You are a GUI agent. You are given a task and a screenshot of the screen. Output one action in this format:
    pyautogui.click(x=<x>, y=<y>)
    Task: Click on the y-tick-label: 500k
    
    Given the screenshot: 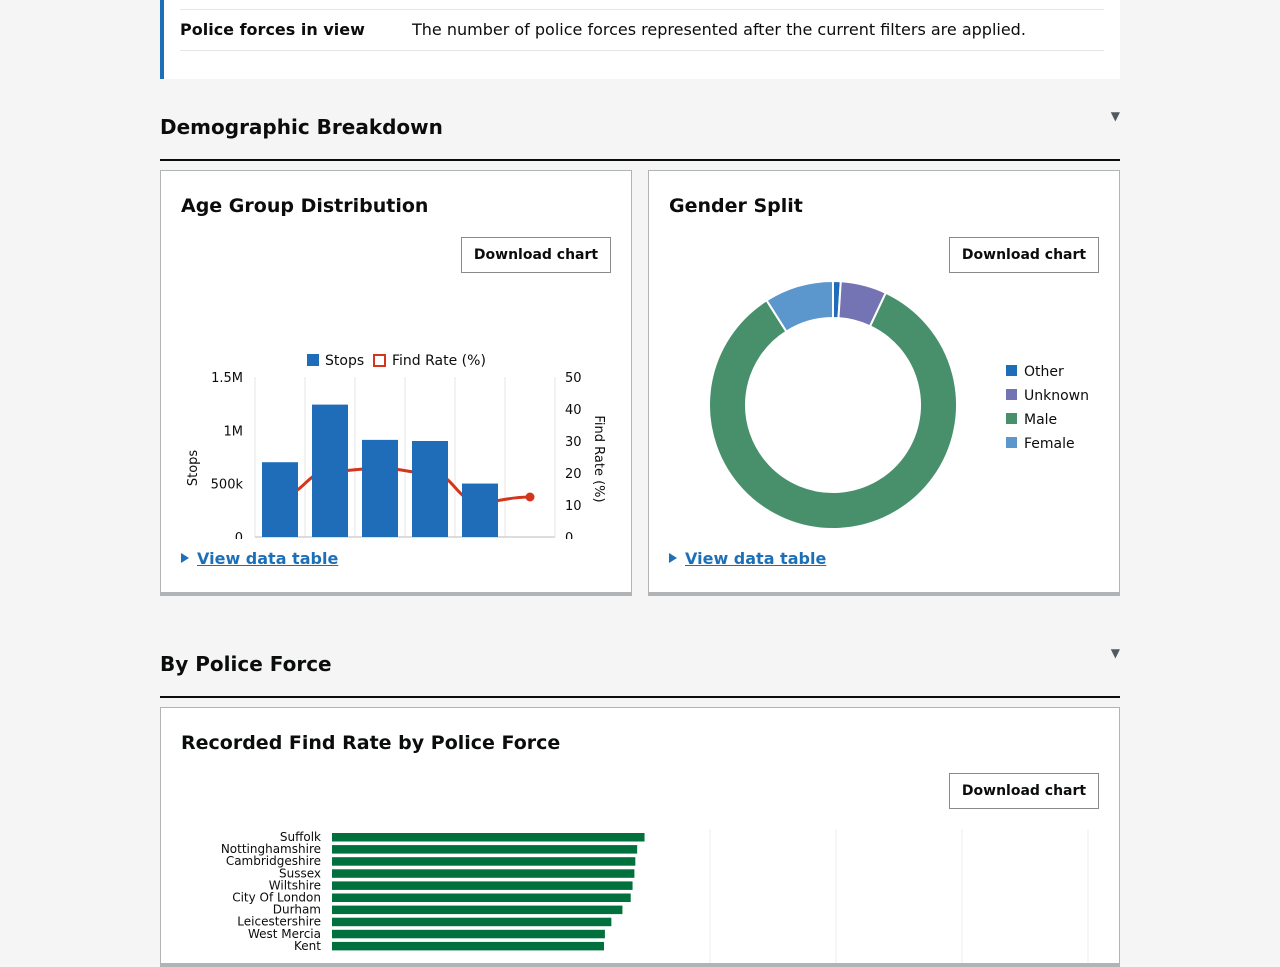 What is the action you would take?
    pyautogui.click(x=227, y=485)
    